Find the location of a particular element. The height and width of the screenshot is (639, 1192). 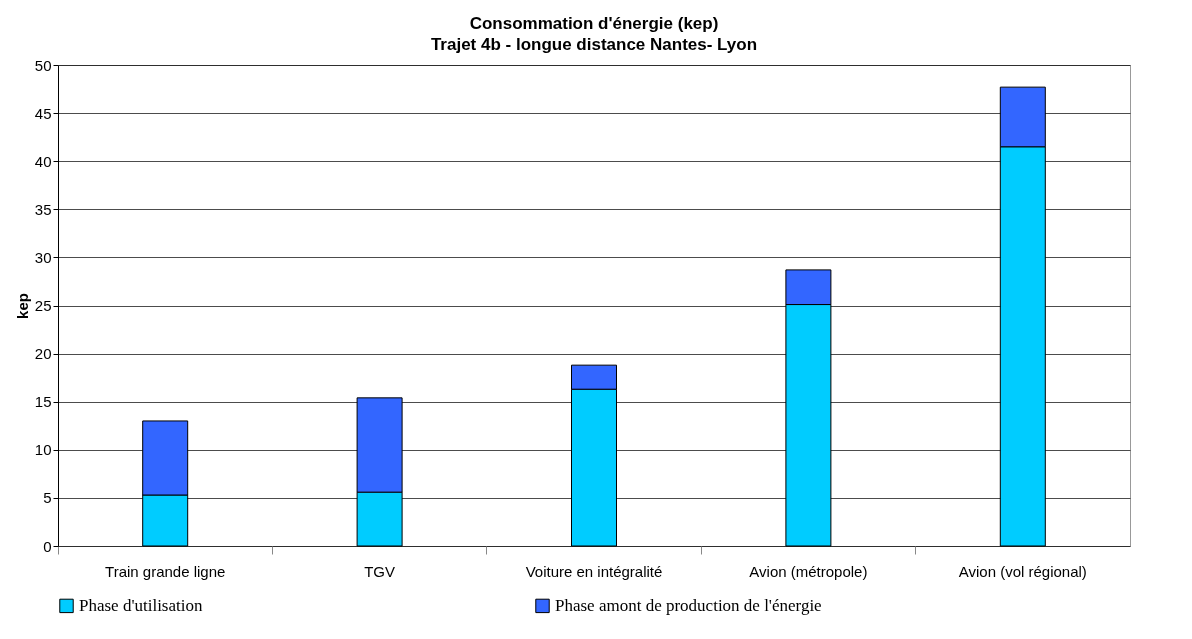

x-tick-label: Voiture en intégralité is located at coordinates (594, 571).